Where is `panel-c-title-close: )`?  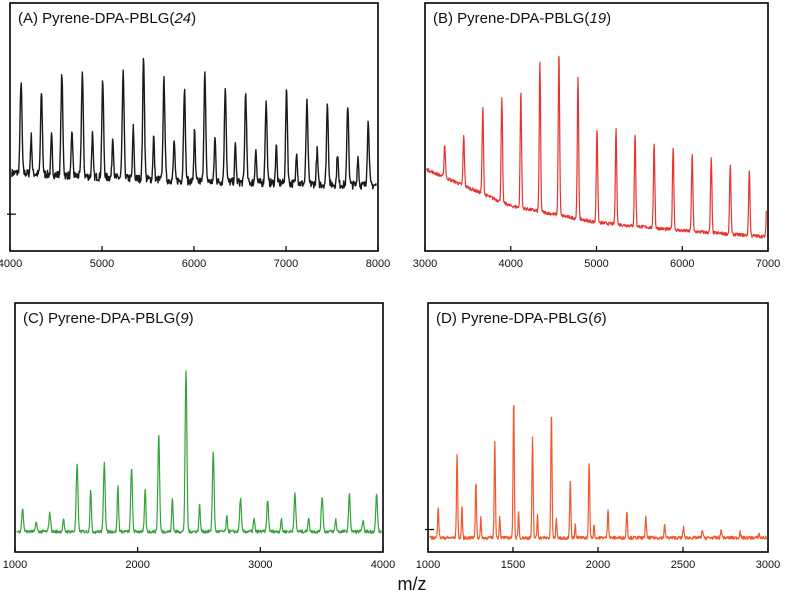 panel-c-title-close: ) is located at coordinates (191, 318).